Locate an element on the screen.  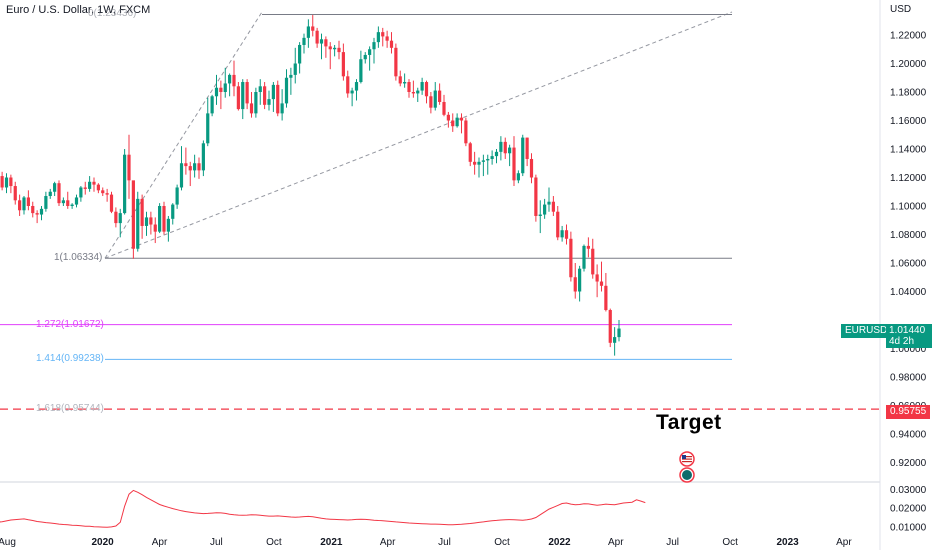
price-tick-label: 1.08000 is located at coordinates (908, 235).